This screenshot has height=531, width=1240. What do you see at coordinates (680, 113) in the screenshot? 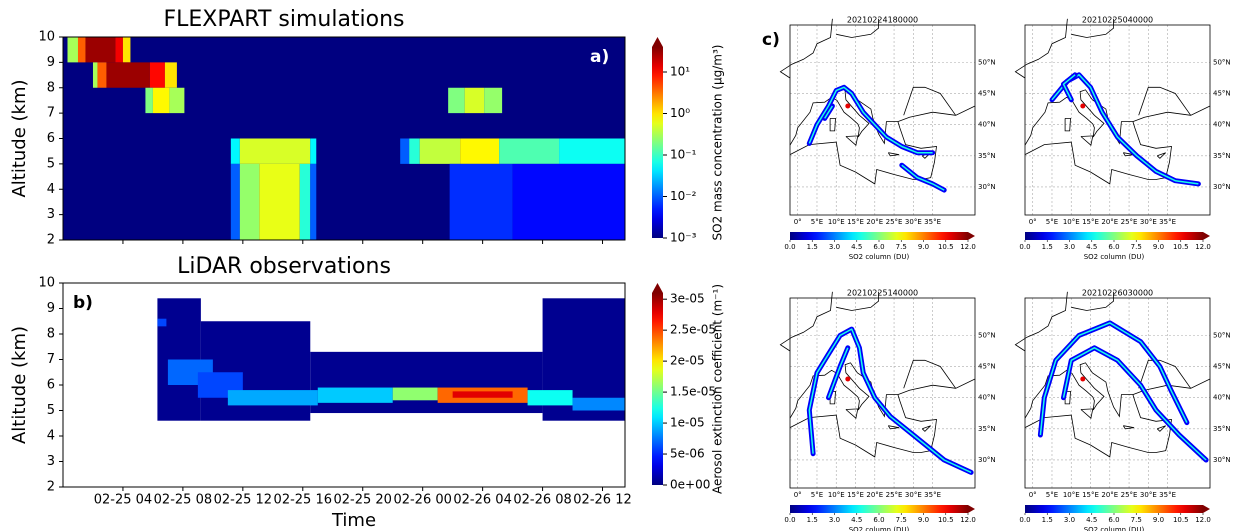
I see `colorbar-tick-label: 10⁰` at bounding box center [680, 113].